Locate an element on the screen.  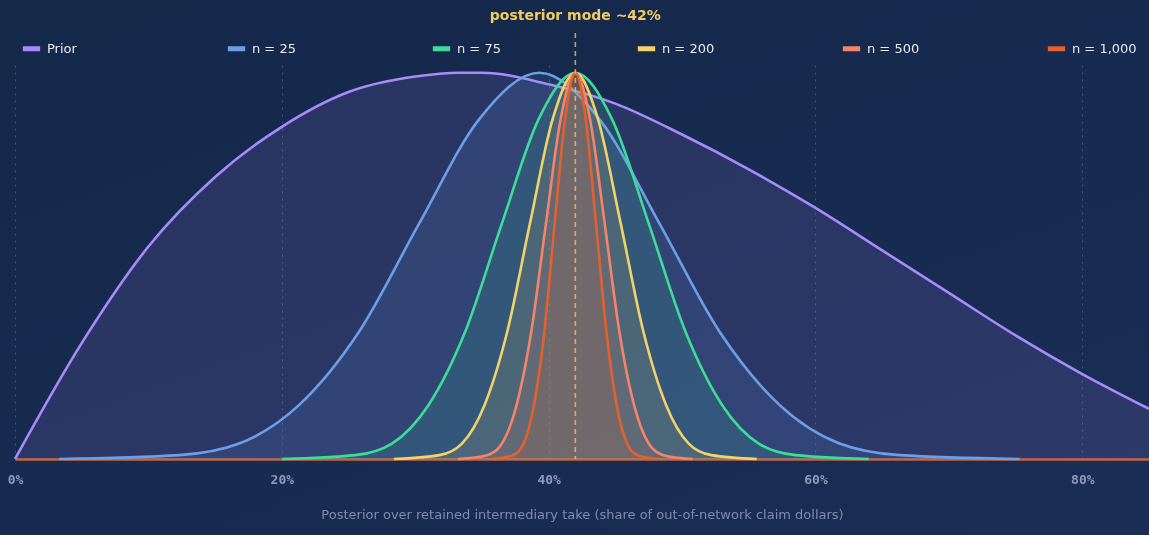
legend-label: n = 1,000 is located at coordinates (1104, 48).